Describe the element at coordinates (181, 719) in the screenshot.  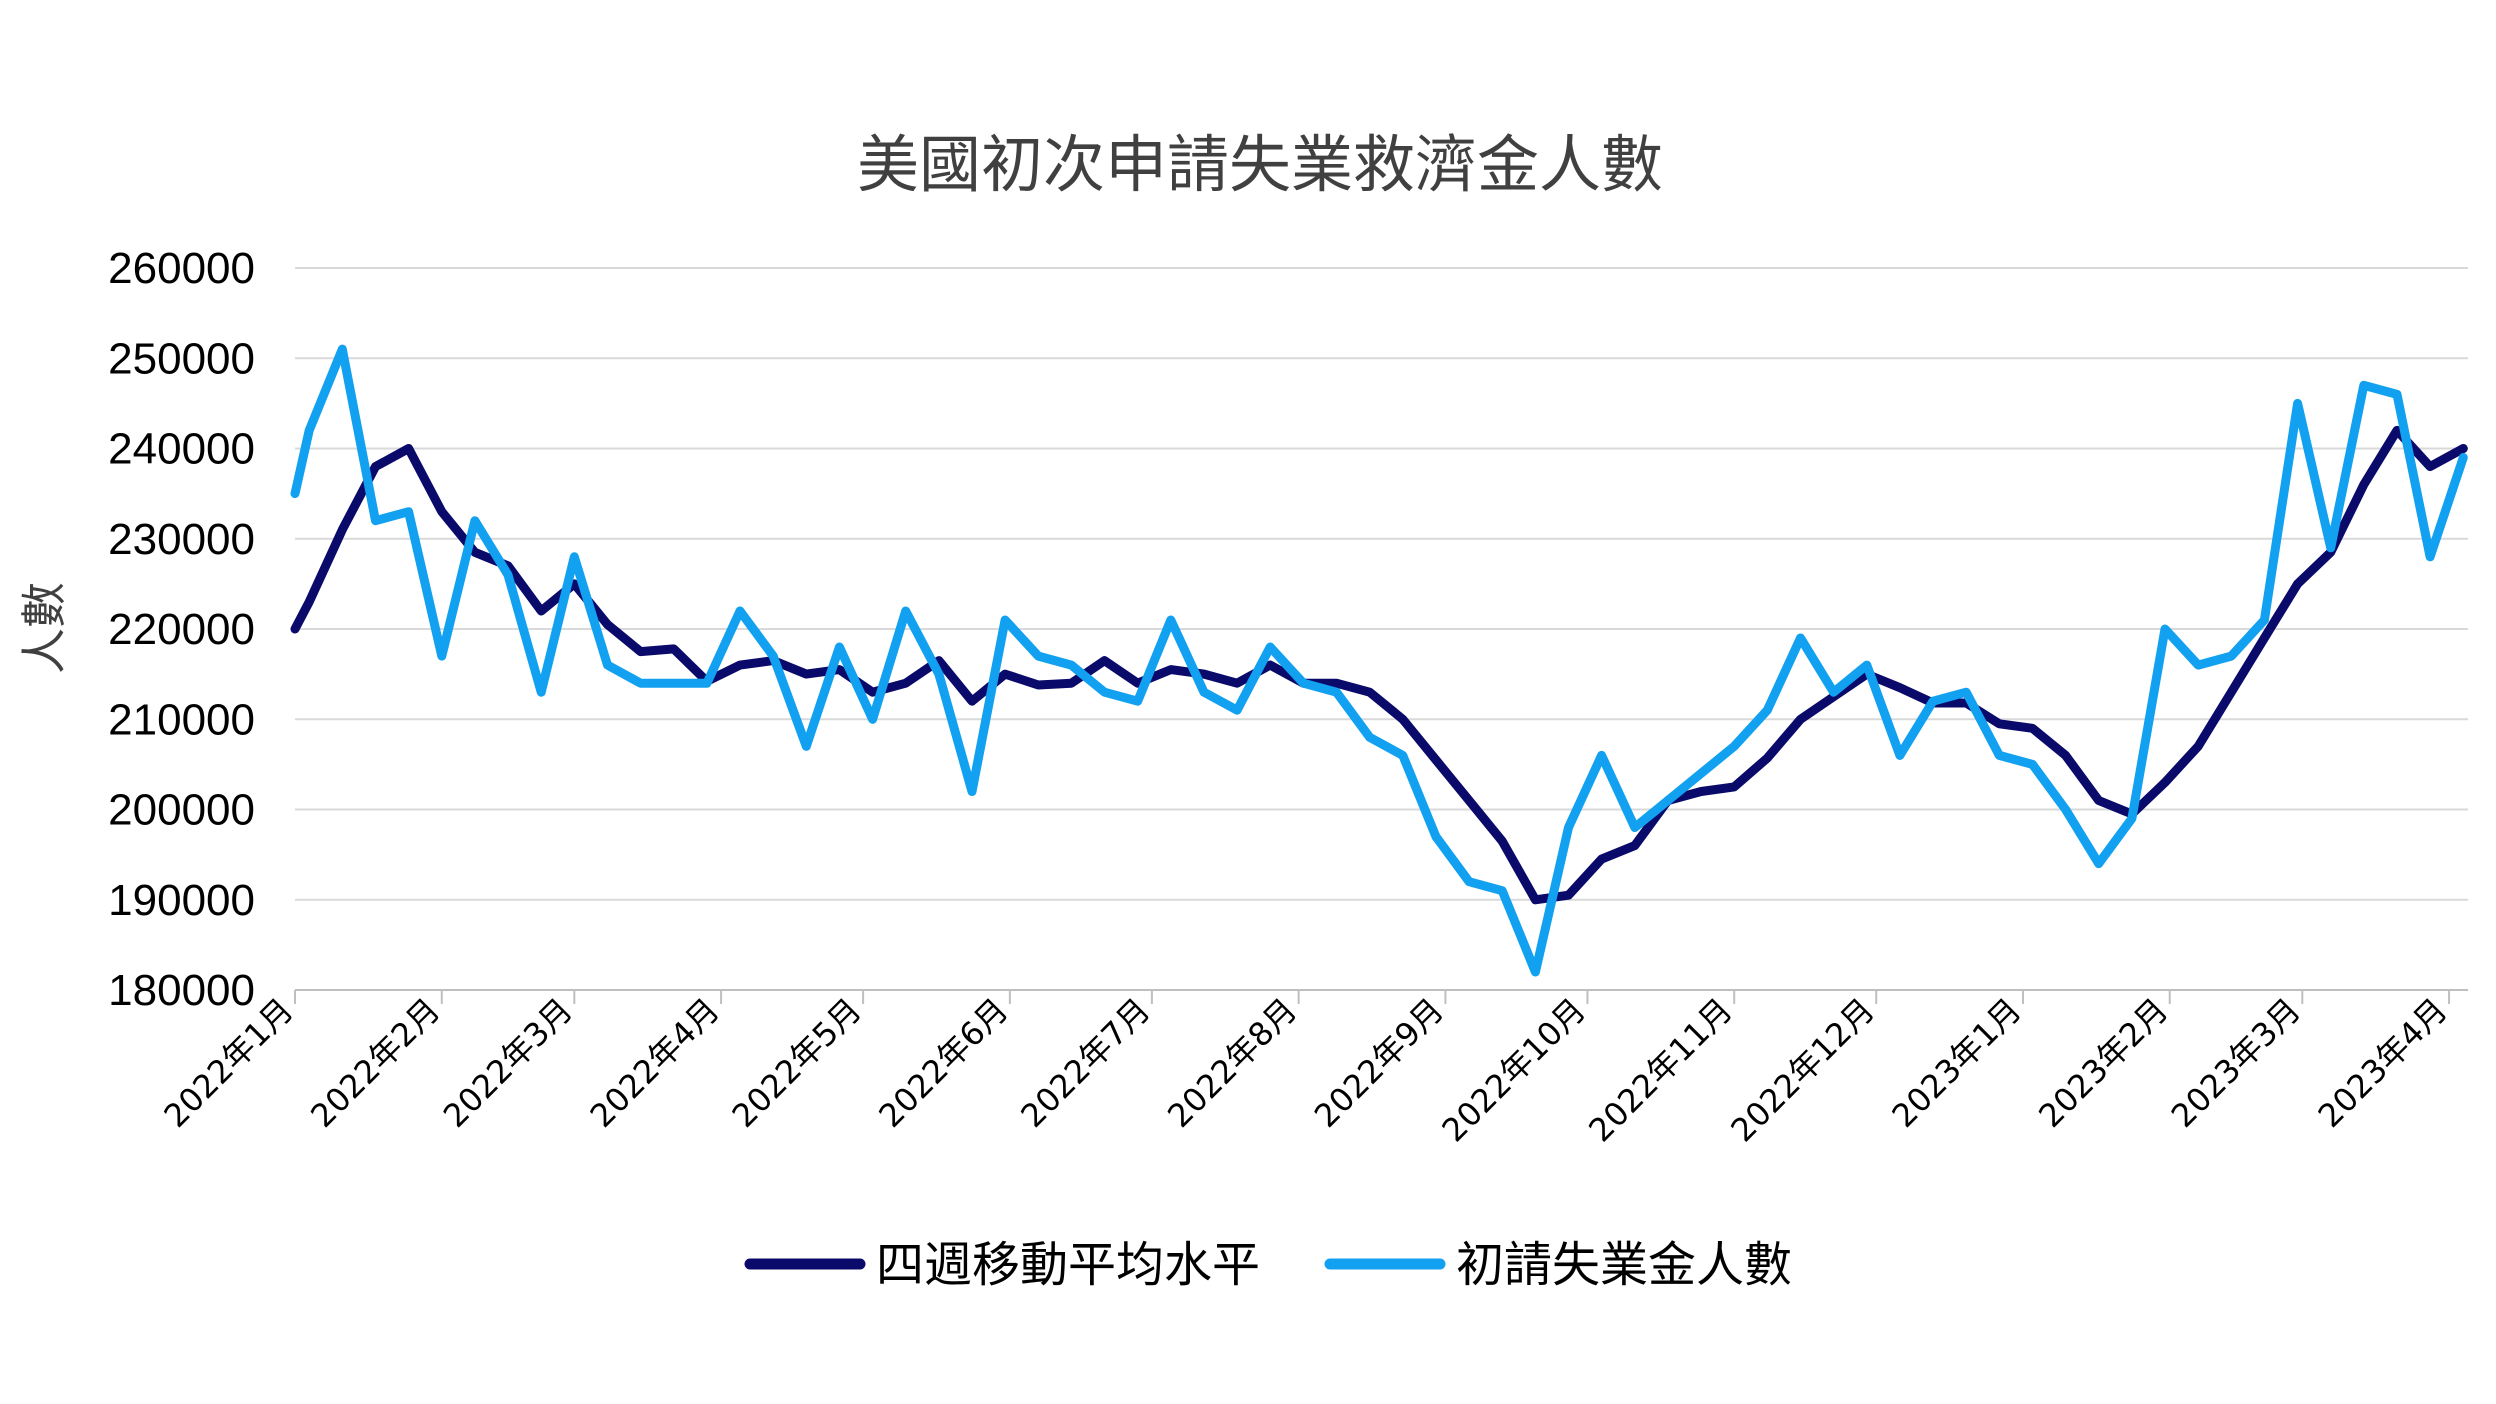
I see `y-tick-label: 210000` at that location.